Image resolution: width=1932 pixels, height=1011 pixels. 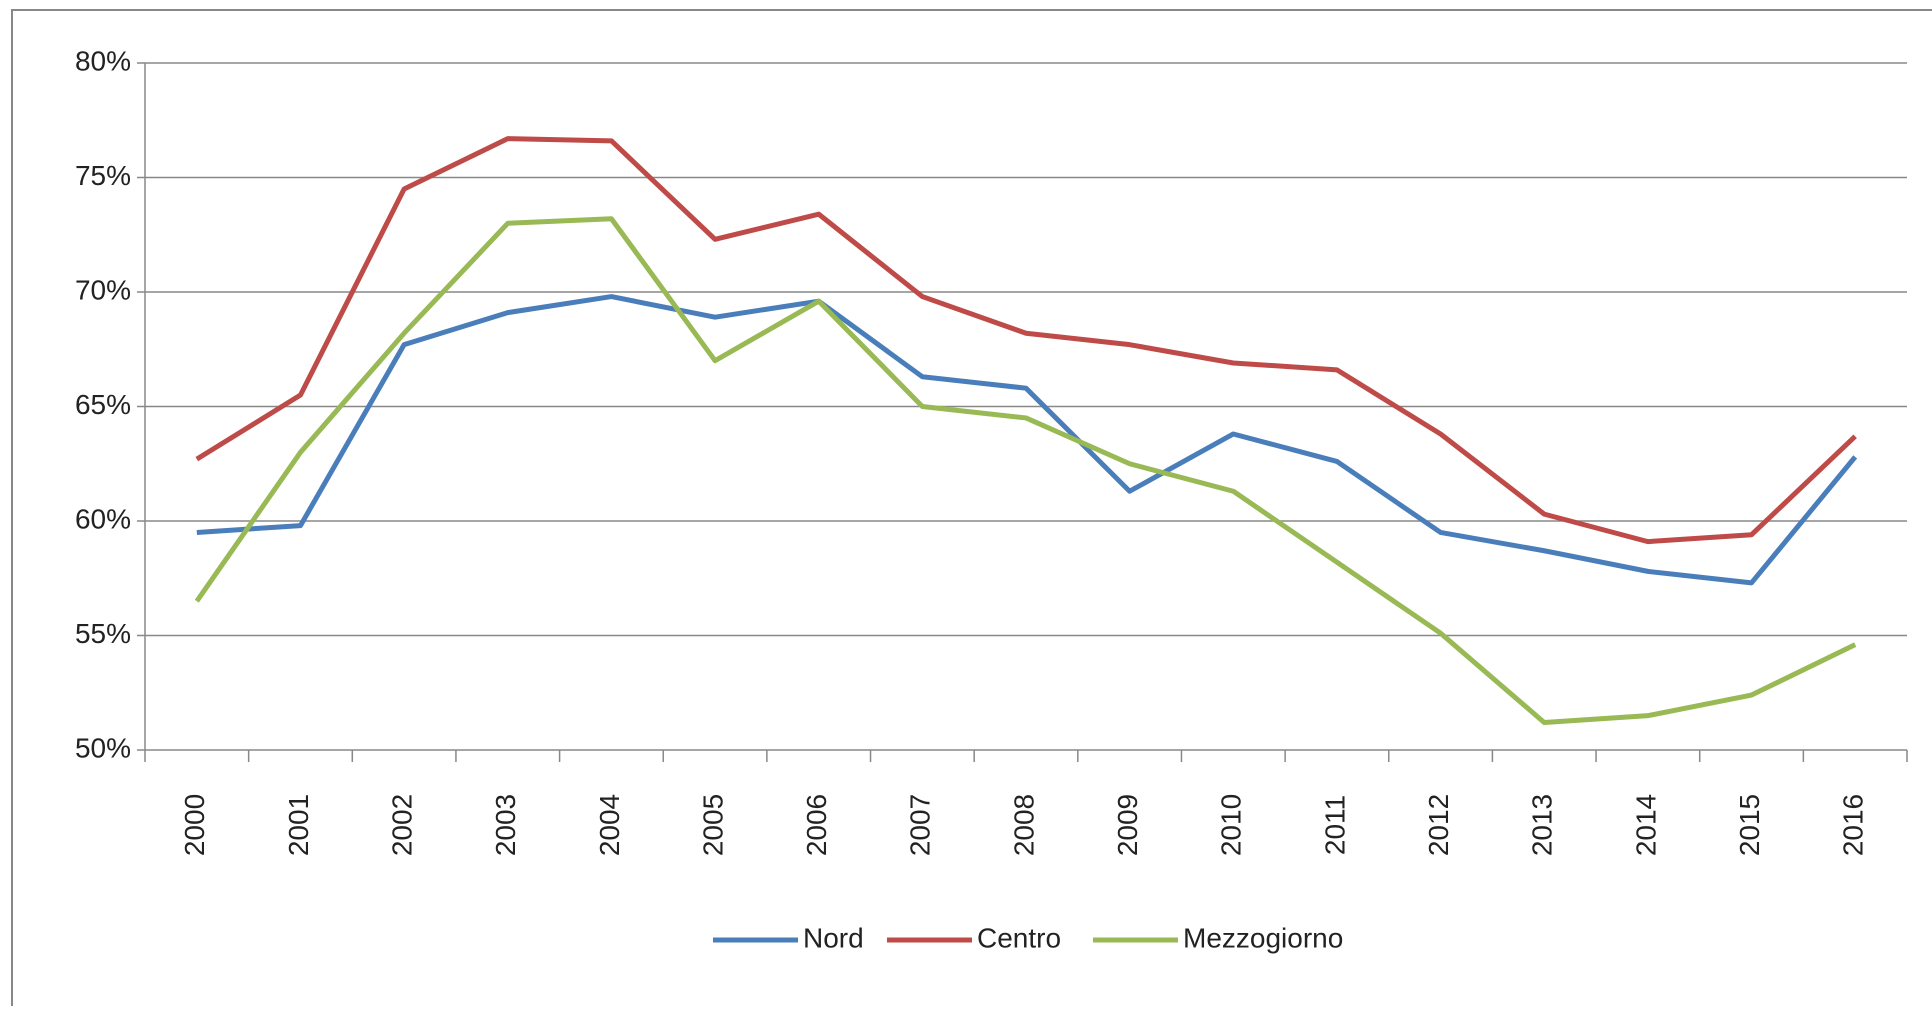 I want to click on x-tick-label: 2001, so click(x=298, y=825).